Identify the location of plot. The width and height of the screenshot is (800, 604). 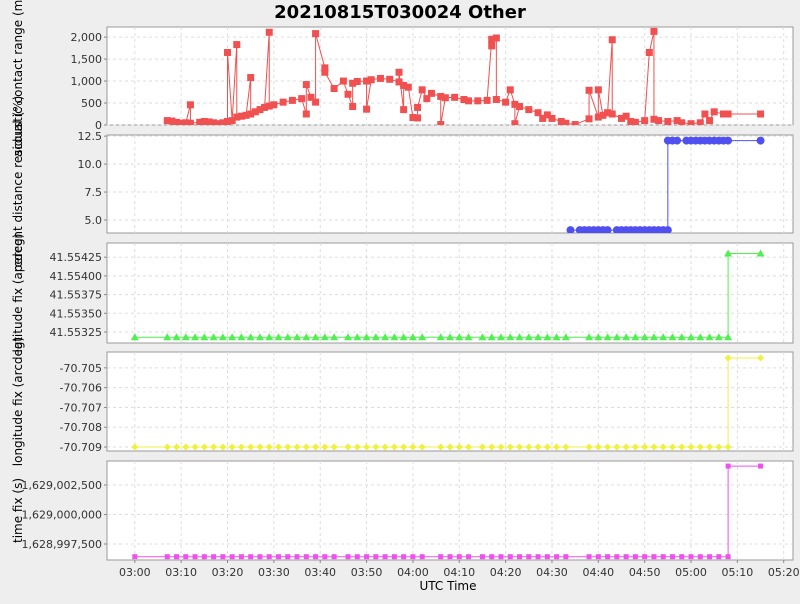
(450, 401).